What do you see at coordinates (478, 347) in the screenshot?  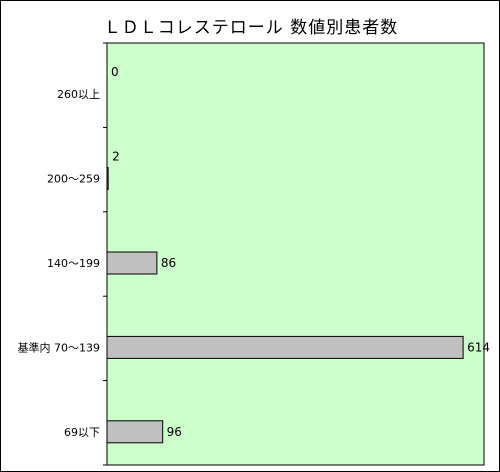 I see `data-label: 614` at bounding box center [478, 347].